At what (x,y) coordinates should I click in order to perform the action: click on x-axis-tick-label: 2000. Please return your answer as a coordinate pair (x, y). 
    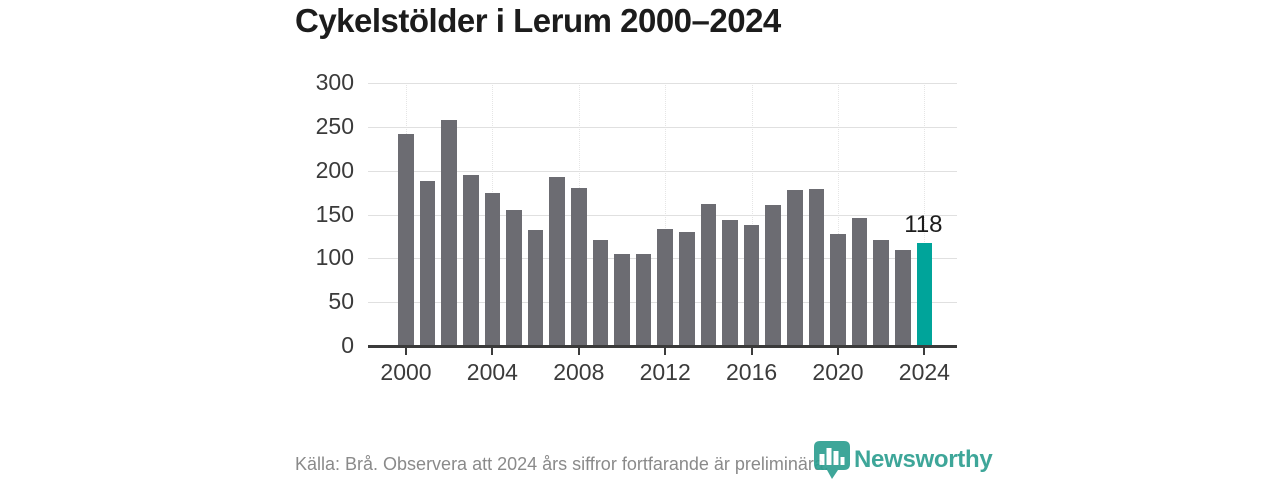
    Looking at the image, I should click on (406, 372).